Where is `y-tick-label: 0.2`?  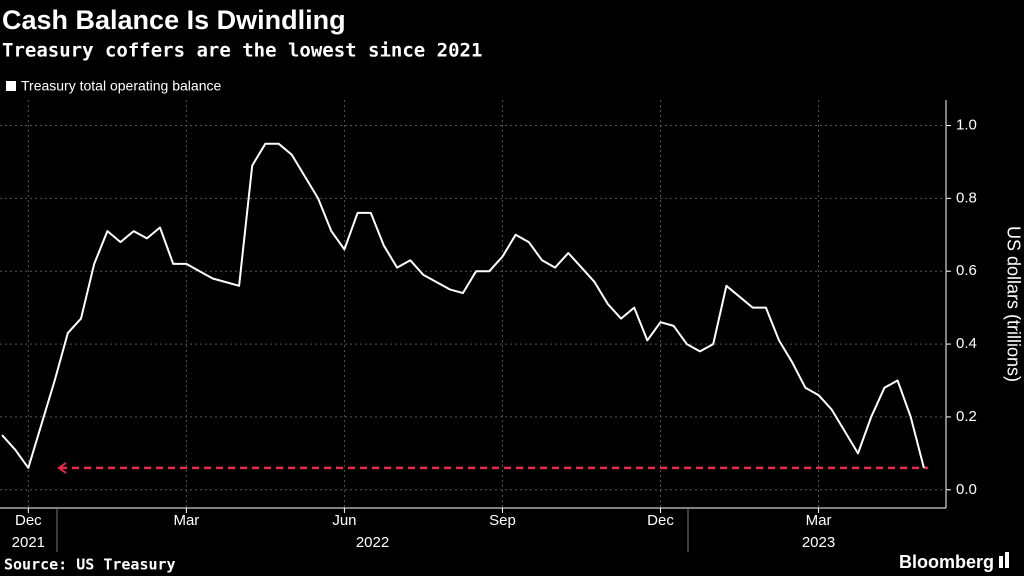
y-tick-label: 0.2 is located at coordinates (966, 416).